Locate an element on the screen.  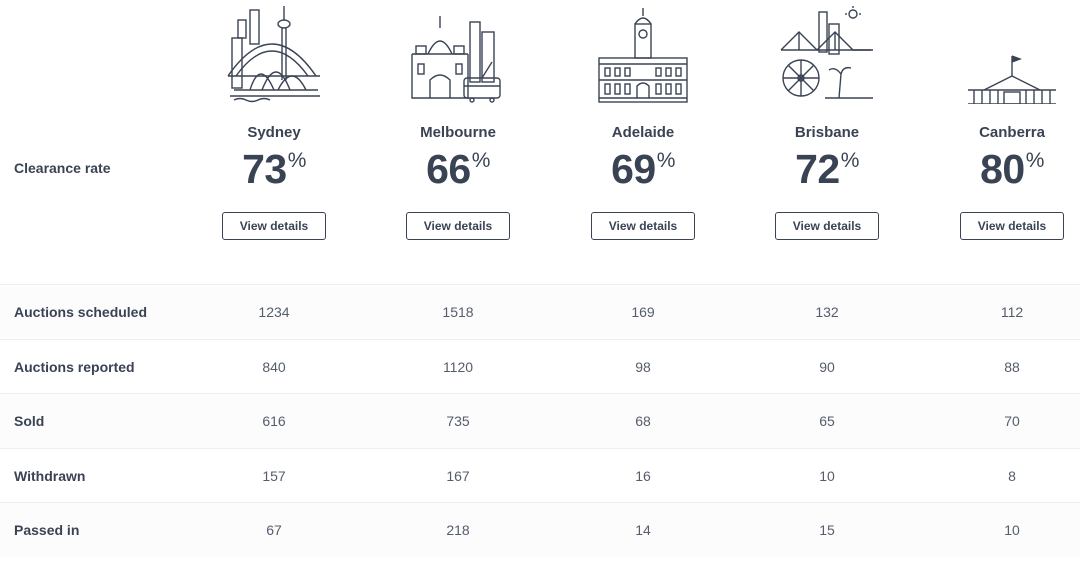
row-label: Auctions scheduled is located at coordinates (81, 312).